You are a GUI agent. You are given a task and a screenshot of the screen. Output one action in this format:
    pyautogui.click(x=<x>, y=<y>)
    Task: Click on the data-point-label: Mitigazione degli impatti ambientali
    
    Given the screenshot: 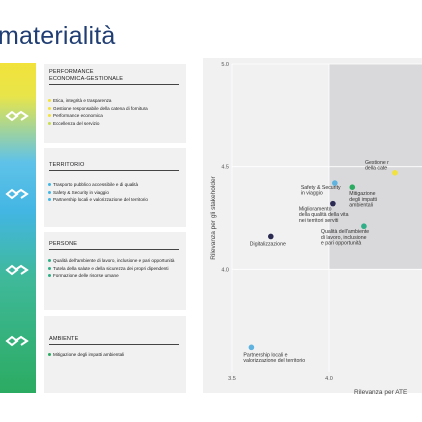 What is the action you would take?
    pyautogui.click(x=363, y=199)
    